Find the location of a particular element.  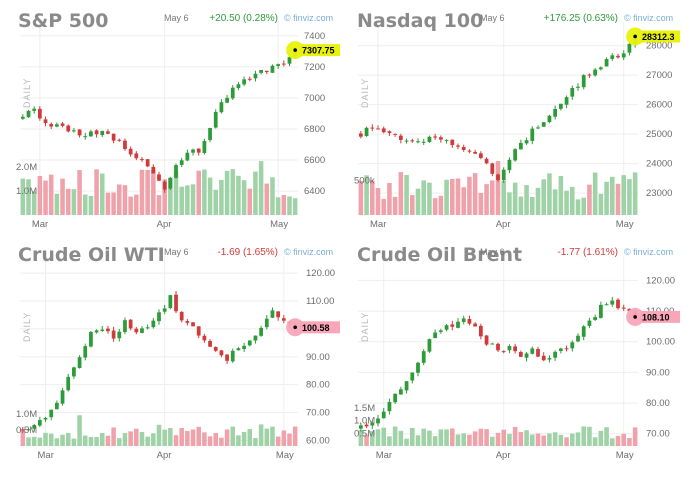

y-tick-label: 23000 is located at coordinates (659, 193).